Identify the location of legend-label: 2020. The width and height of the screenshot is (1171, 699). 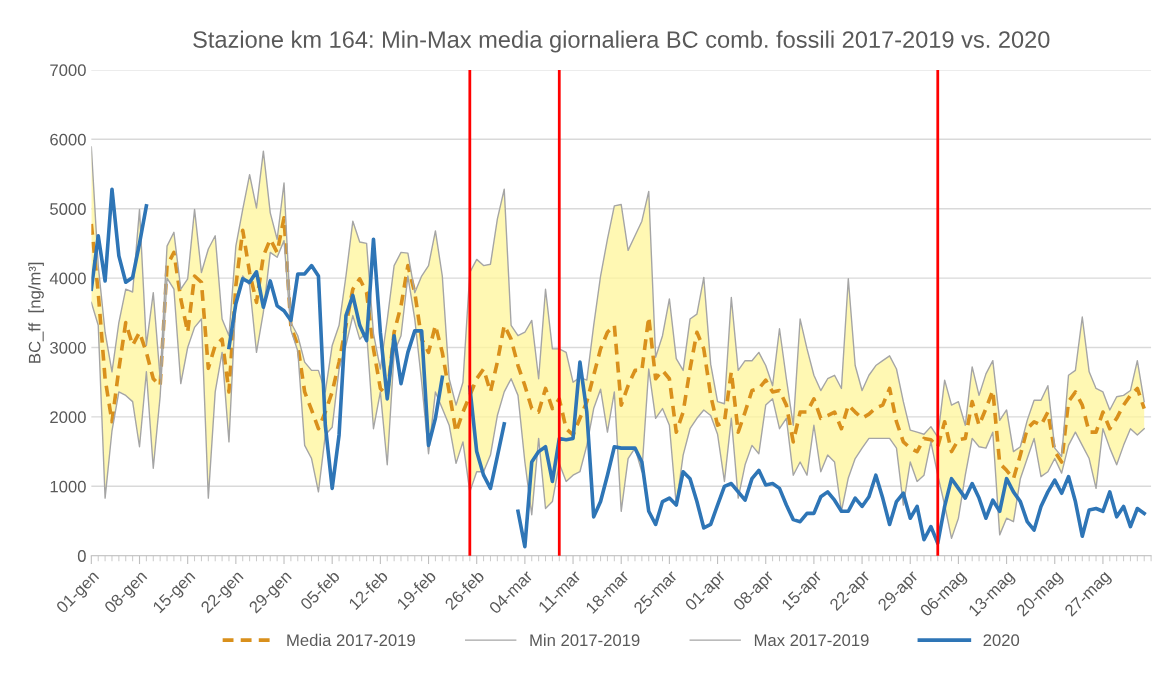
(1001, 640).